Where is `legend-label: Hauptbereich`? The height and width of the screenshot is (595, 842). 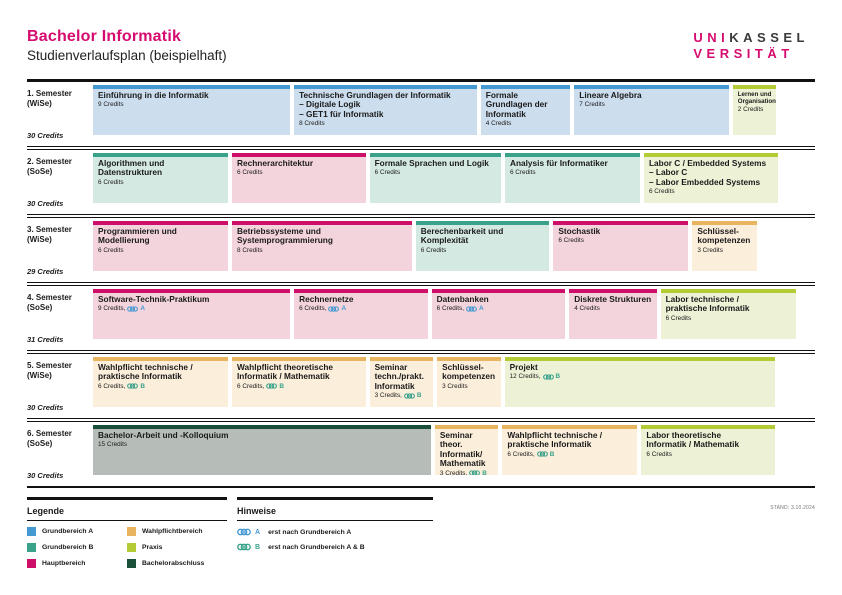
legend-label: Hauptbereich is located at coordinates (64, 563).